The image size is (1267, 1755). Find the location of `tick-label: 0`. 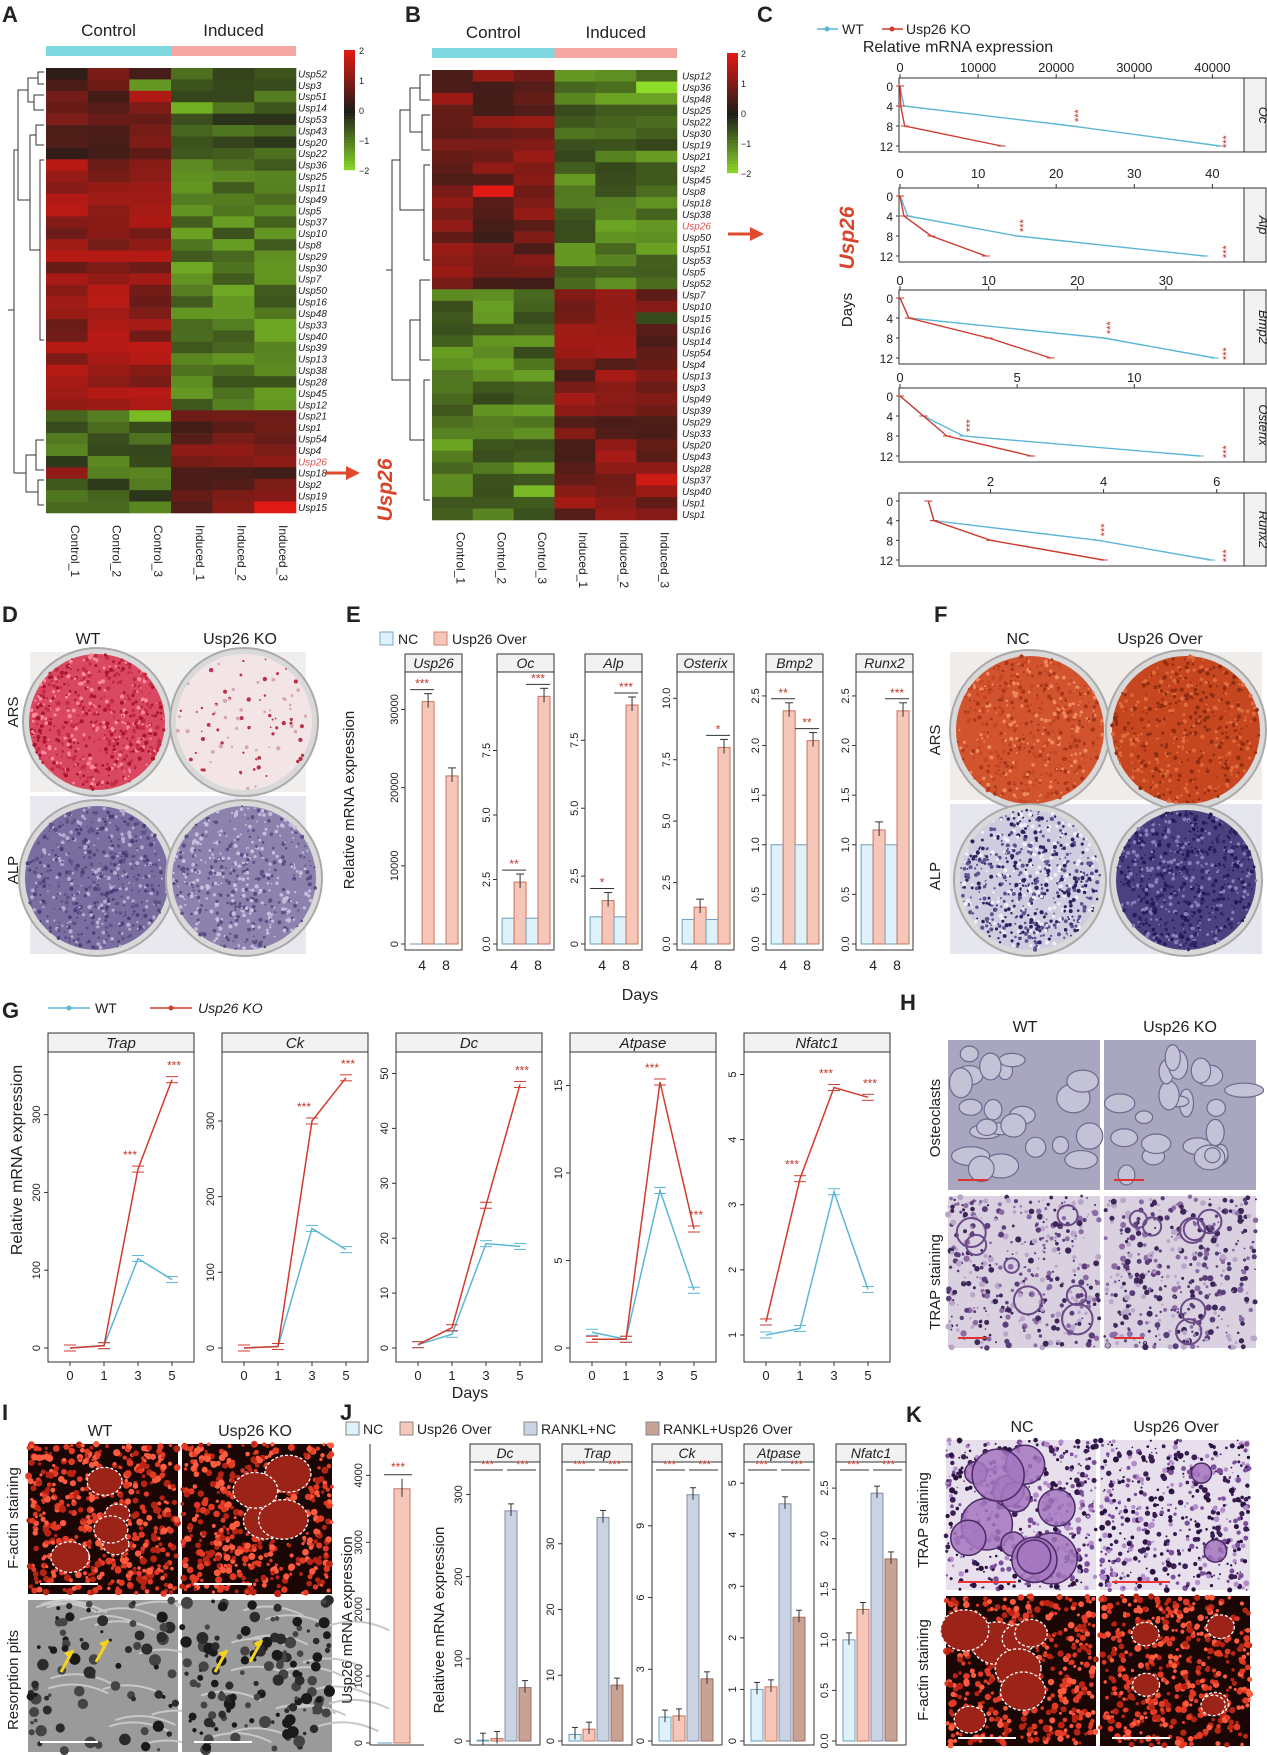

tick-label: 0 is located at coordinates (575, 944).